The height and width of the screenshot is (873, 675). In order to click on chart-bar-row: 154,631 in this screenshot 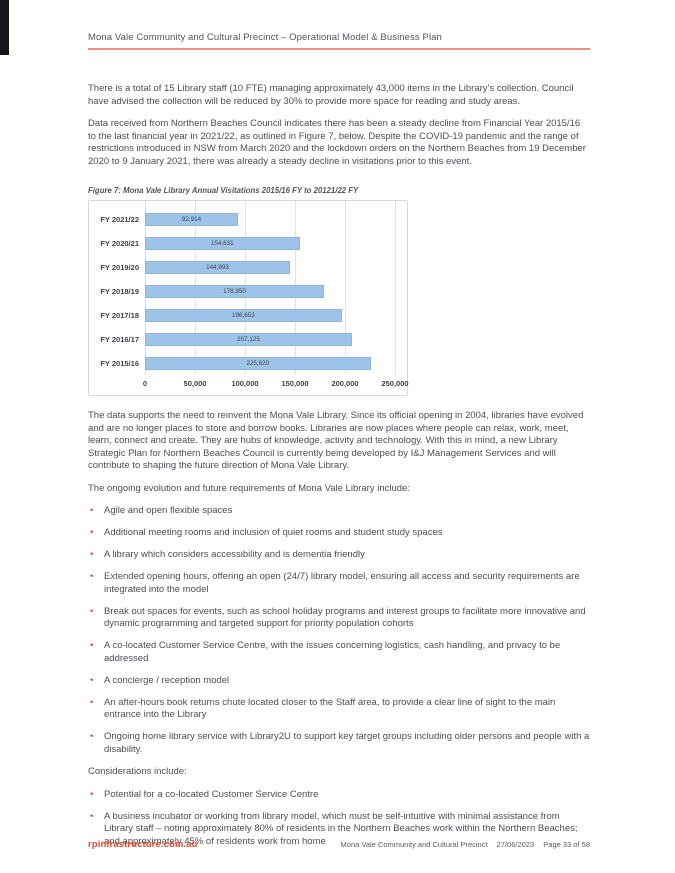, I will do `click(270, 243)`.